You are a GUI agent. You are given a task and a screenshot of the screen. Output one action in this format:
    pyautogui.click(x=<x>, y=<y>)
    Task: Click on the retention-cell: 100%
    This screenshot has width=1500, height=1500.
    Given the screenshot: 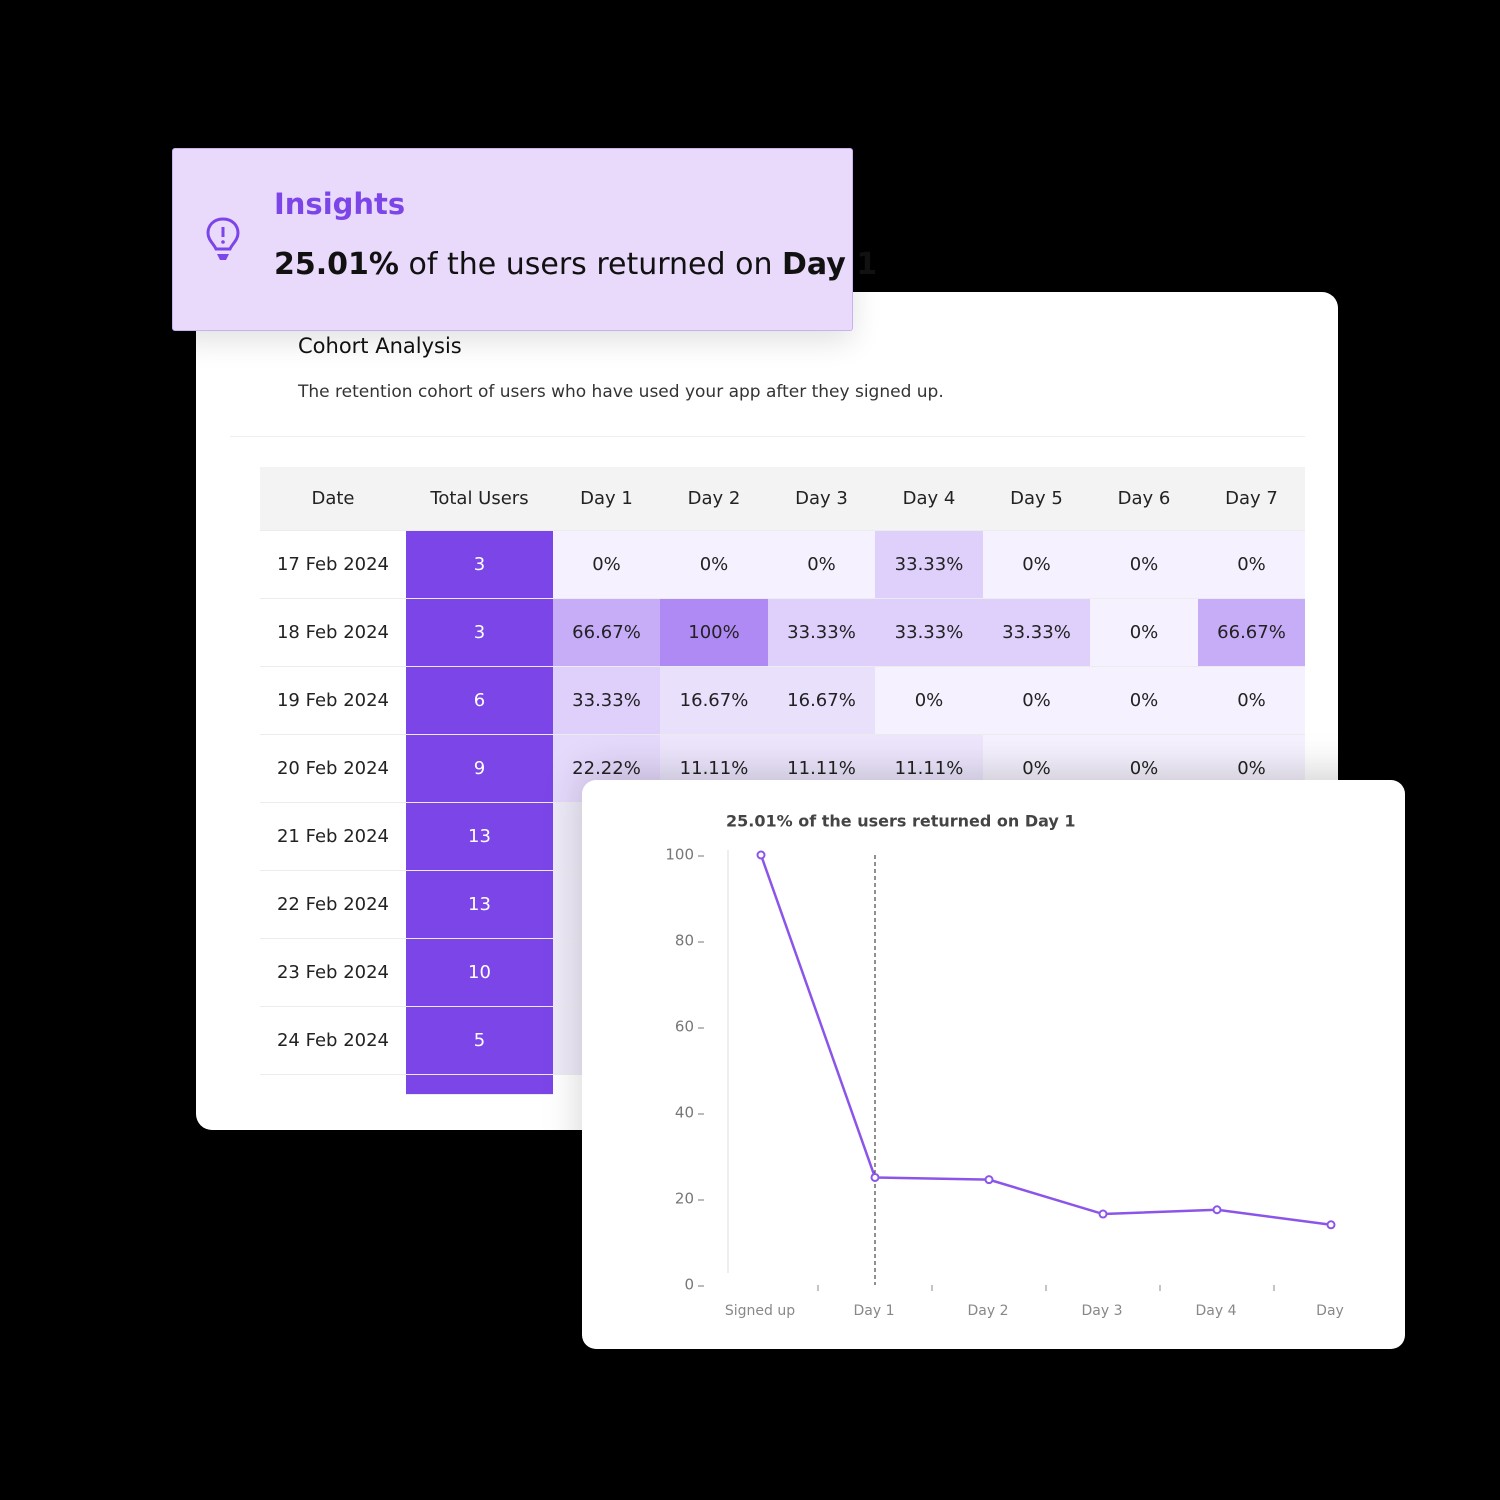 What is the action you would take?
    pyautogui.click(x=714, y=633)
    